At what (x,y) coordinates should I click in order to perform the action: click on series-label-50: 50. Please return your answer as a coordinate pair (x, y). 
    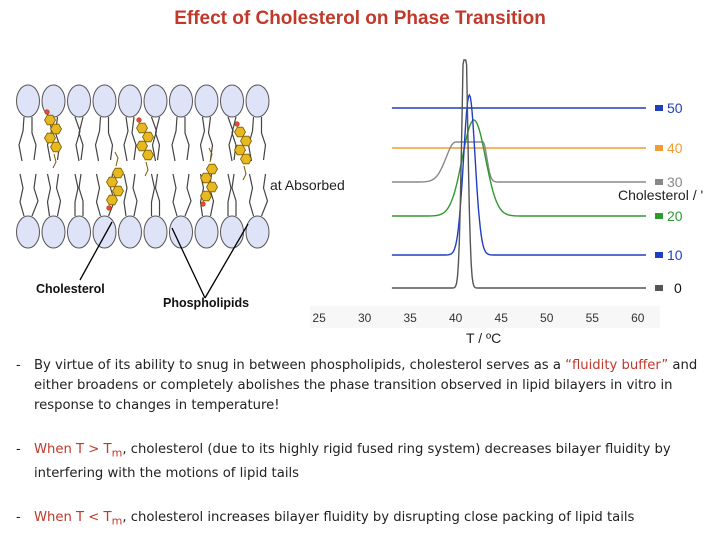
    Looking at the image, I should click on (675, 108).